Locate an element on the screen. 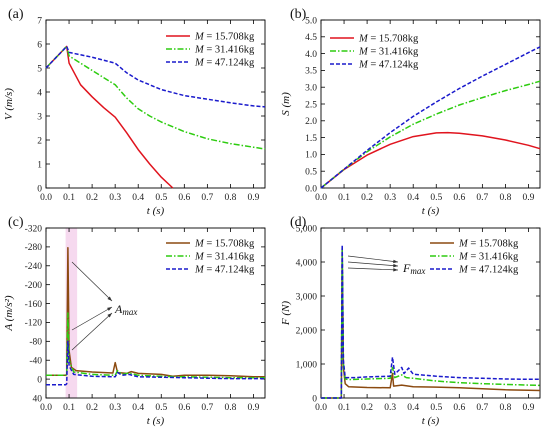 This screenshot has width=550, height=433. y-tick-label: -120 is located at coordinates (34, 324).